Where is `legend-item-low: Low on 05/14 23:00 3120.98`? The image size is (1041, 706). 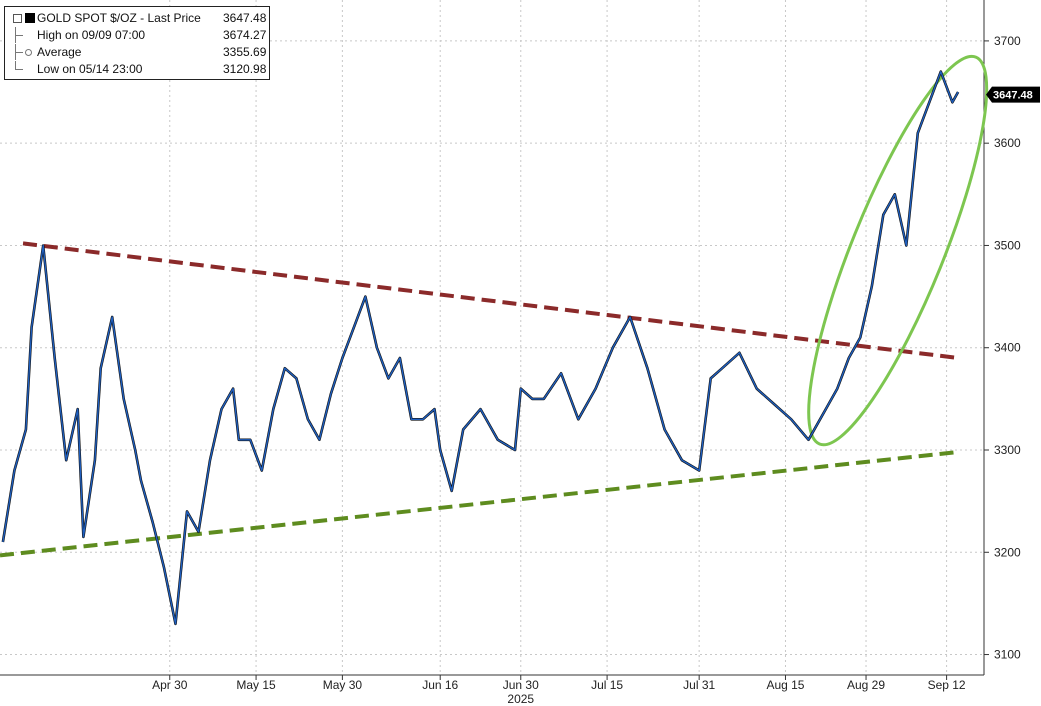
legend-item-low: Low on 05/14 23:00 3120.98 is located at coordinates (137, 69).